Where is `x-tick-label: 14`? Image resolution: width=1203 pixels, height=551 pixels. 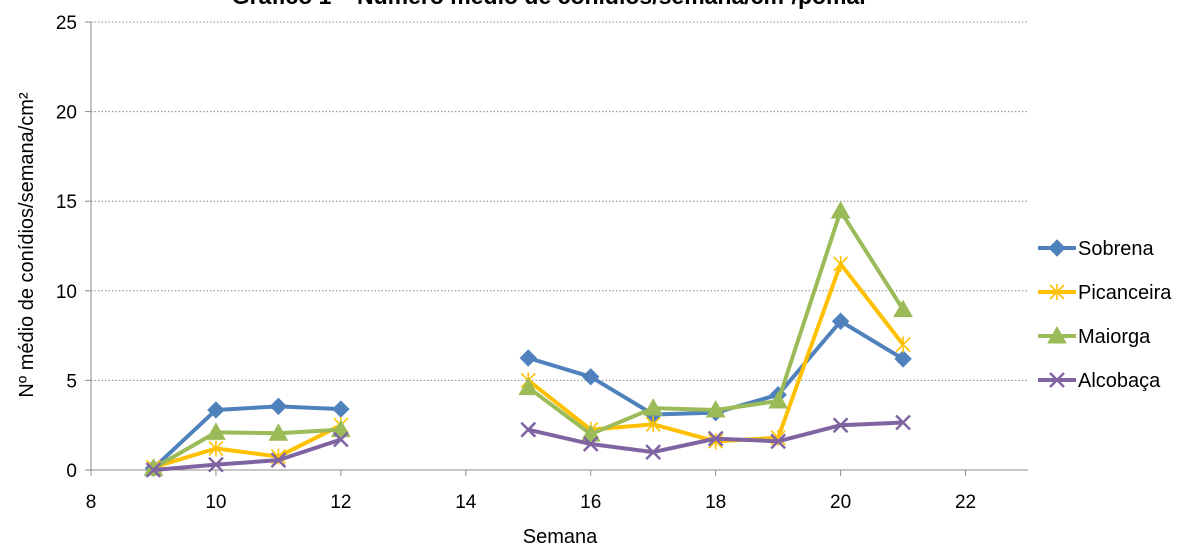
x-tick-label: 14 is located at coordinates (466, 502).